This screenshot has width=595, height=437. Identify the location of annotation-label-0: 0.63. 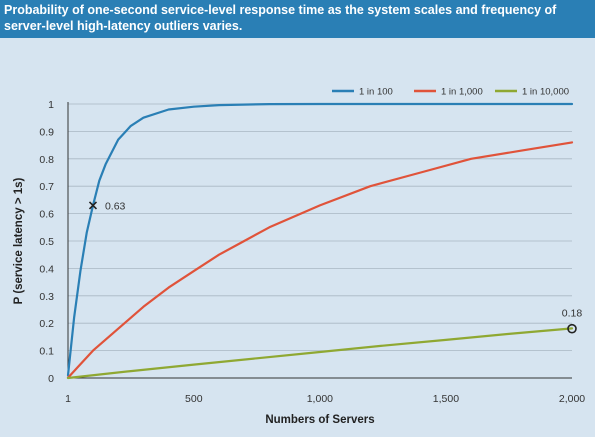
(115, 206).